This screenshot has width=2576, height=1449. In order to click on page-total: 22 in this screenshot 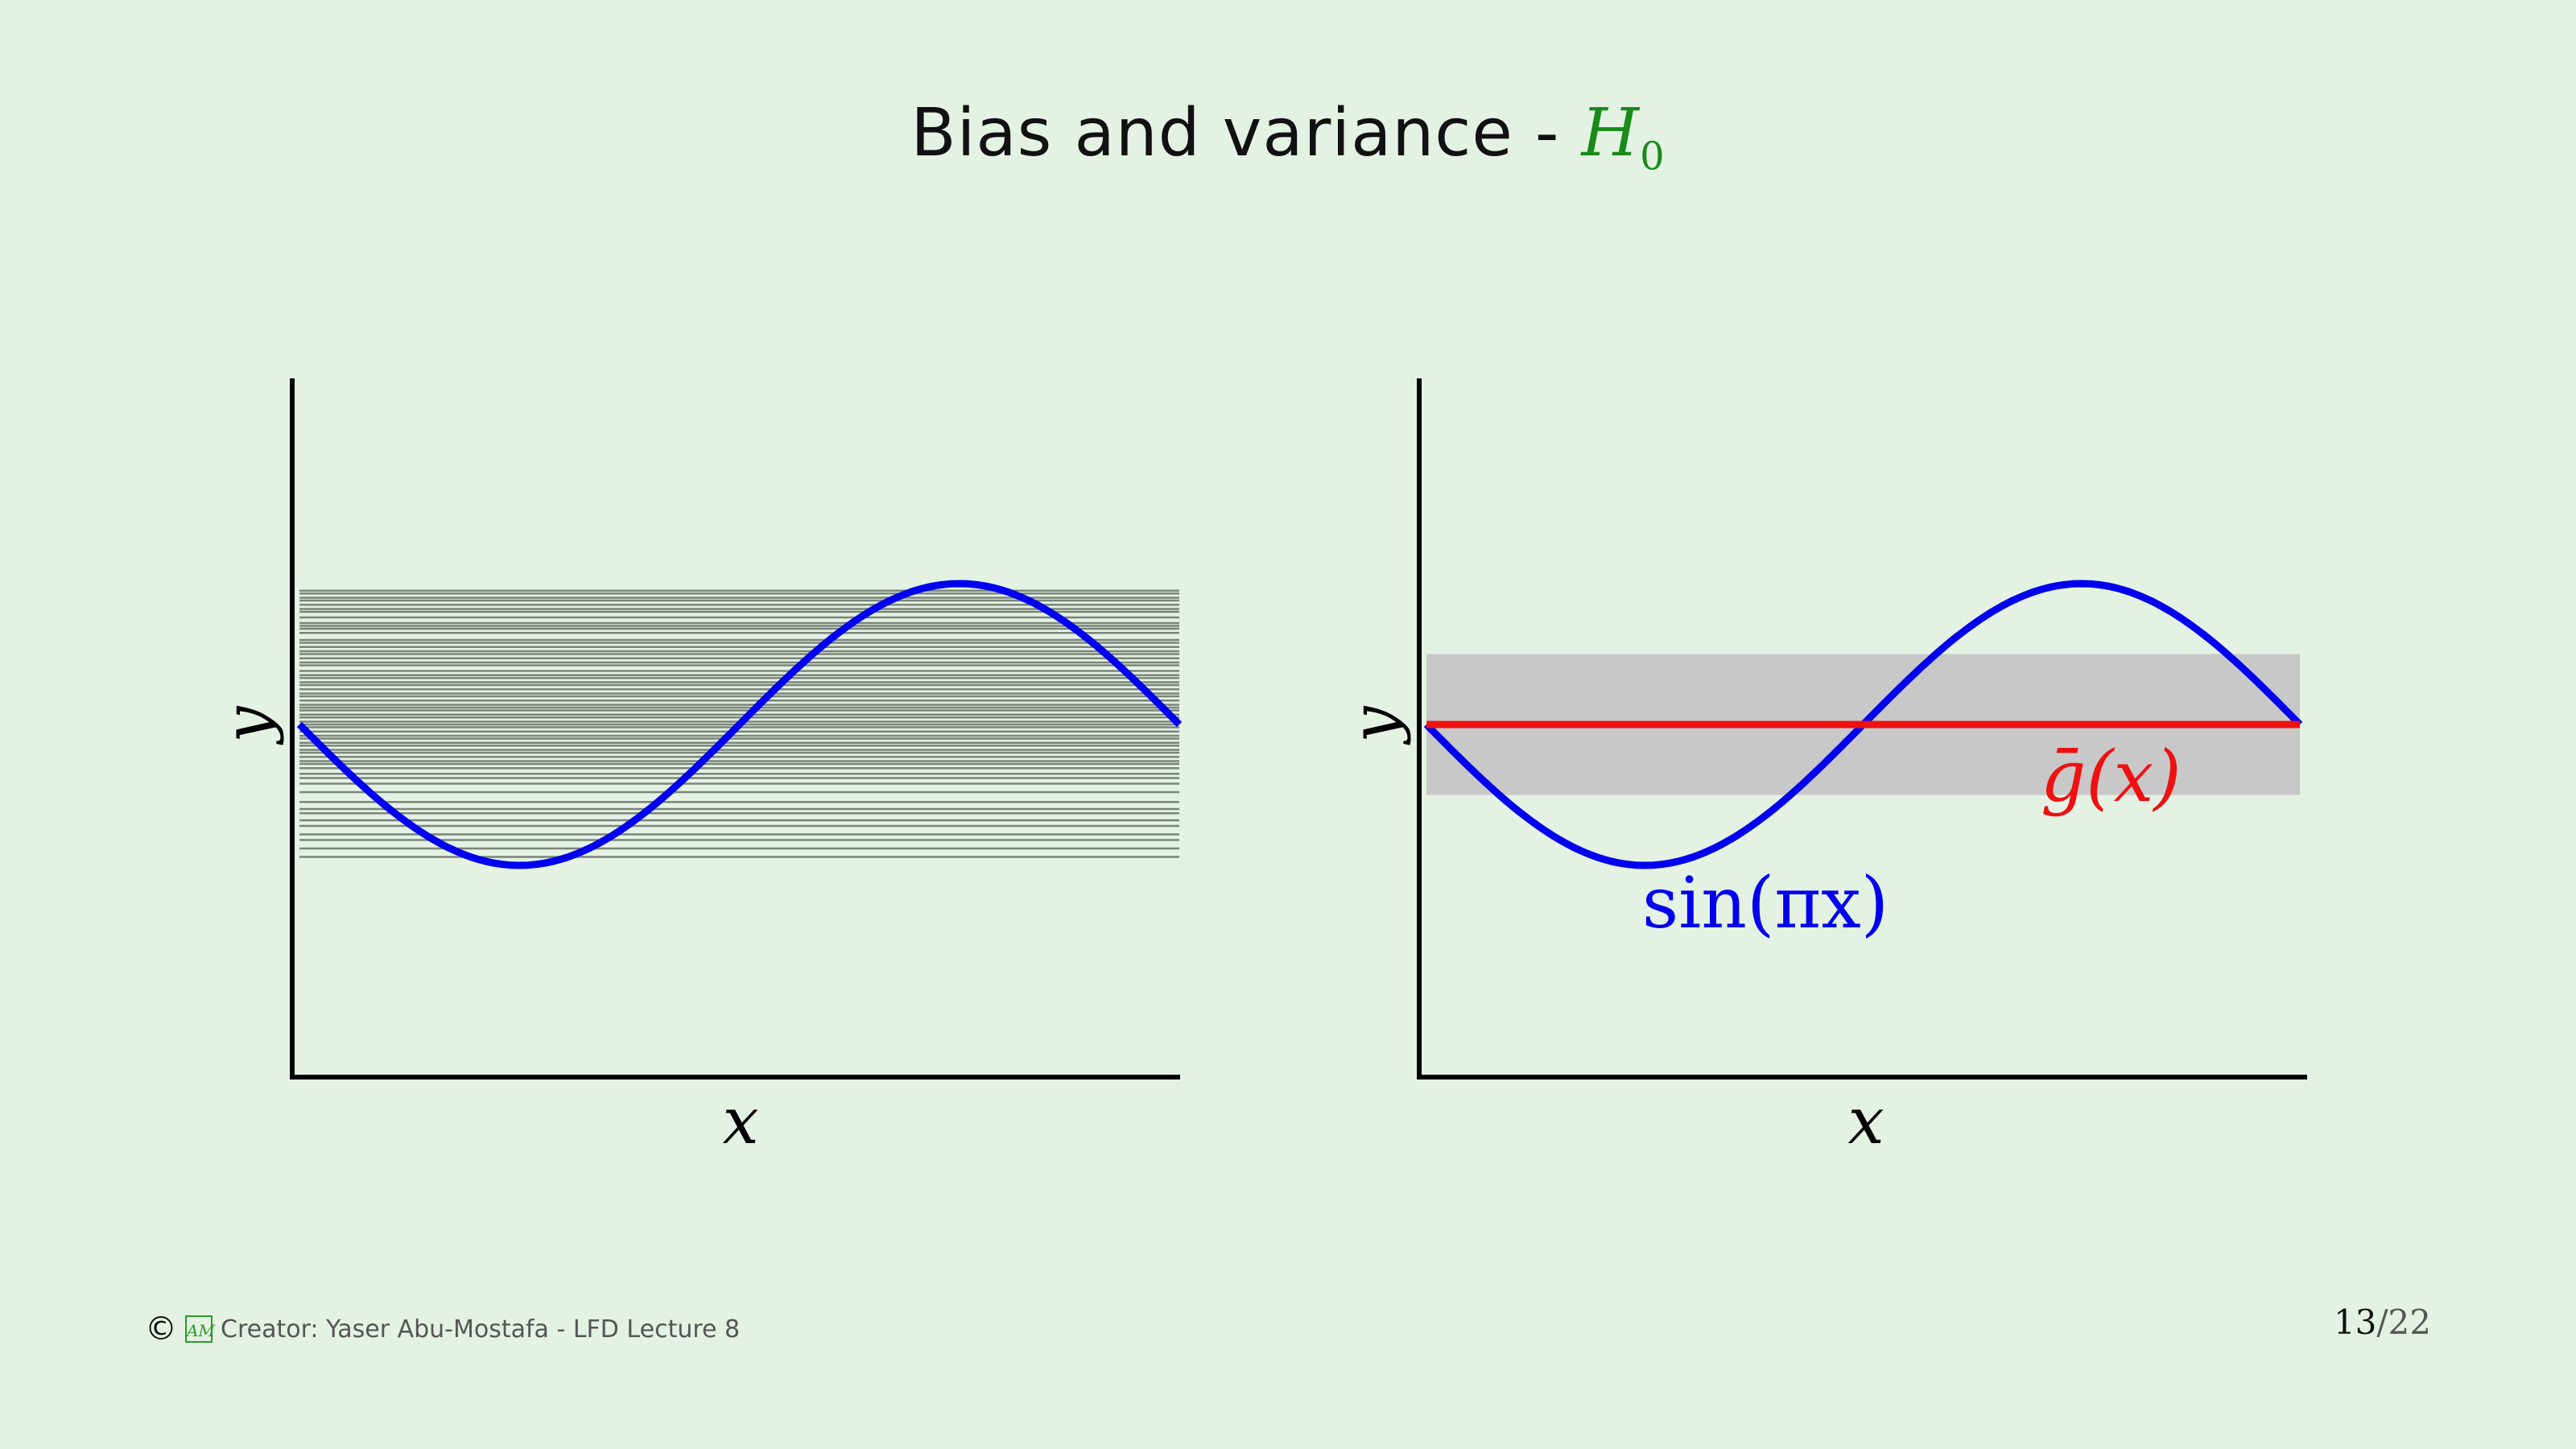, I will do `click(2409, 1322)`.